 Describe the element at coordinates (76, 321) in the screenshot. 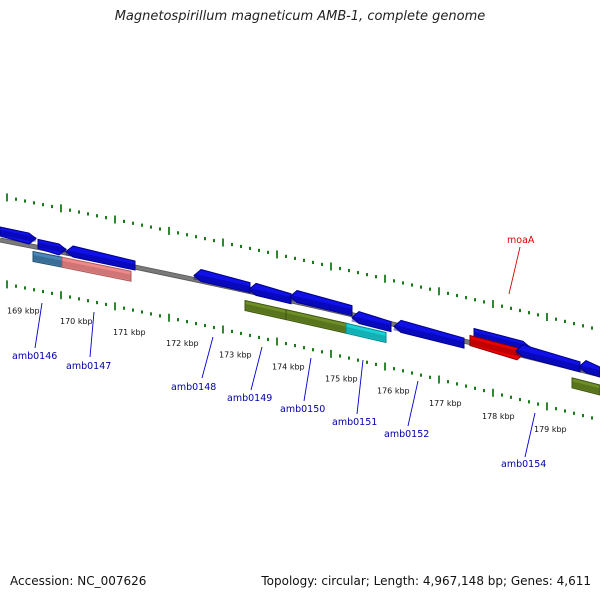

I see `scale-label: 170 kbp` at that location.